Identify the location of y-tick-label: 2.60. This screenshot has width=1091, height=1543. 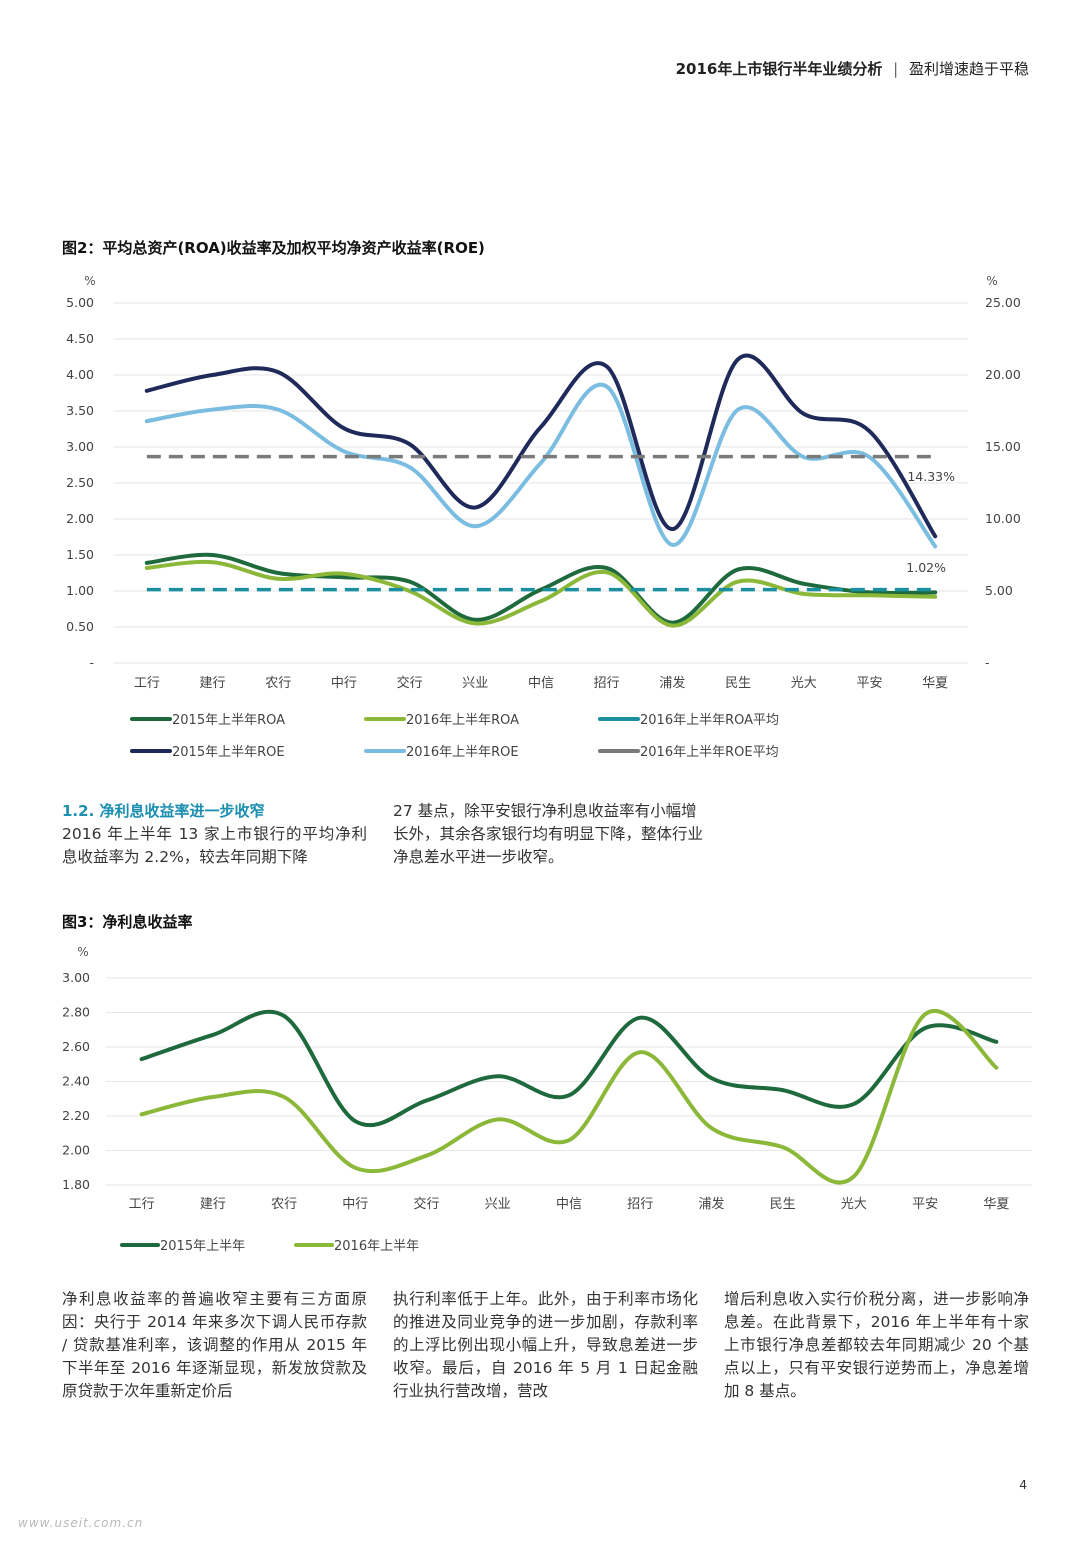
(76, 1046).